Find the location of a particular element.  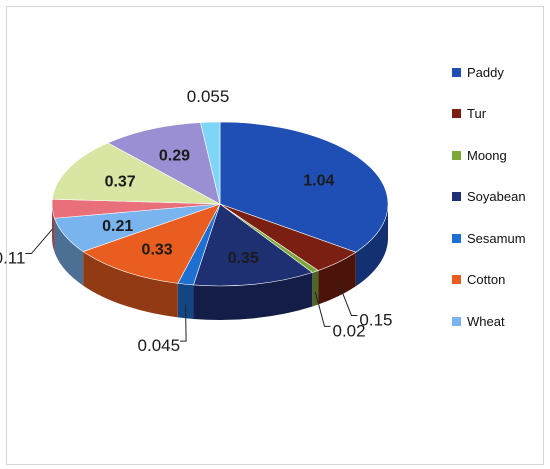

data-label-cotton: 0.33 is located at coordinates (157, 250).